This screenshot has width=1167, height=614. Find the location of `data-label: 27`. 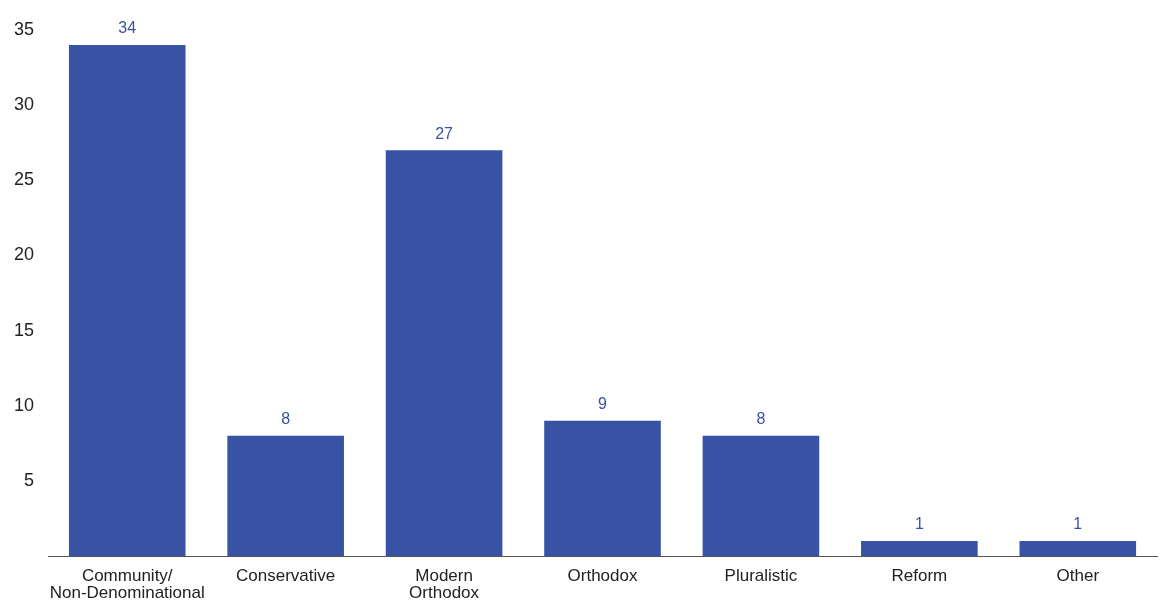

data-label: 27 is located at coordinates (444, 133).